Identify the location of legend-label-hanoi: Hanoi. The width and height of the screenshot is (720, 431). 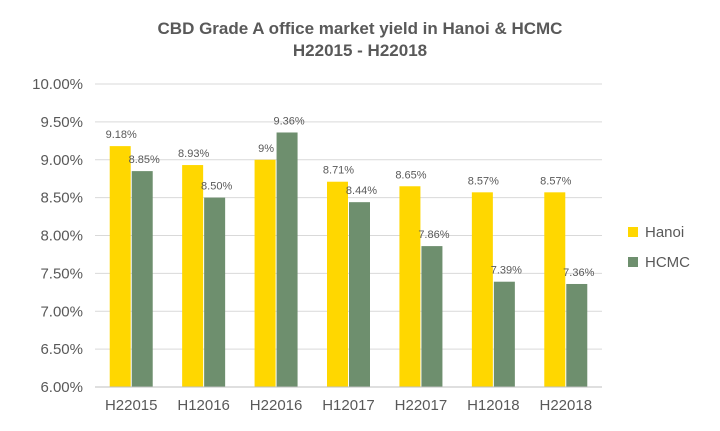
(664, 232).